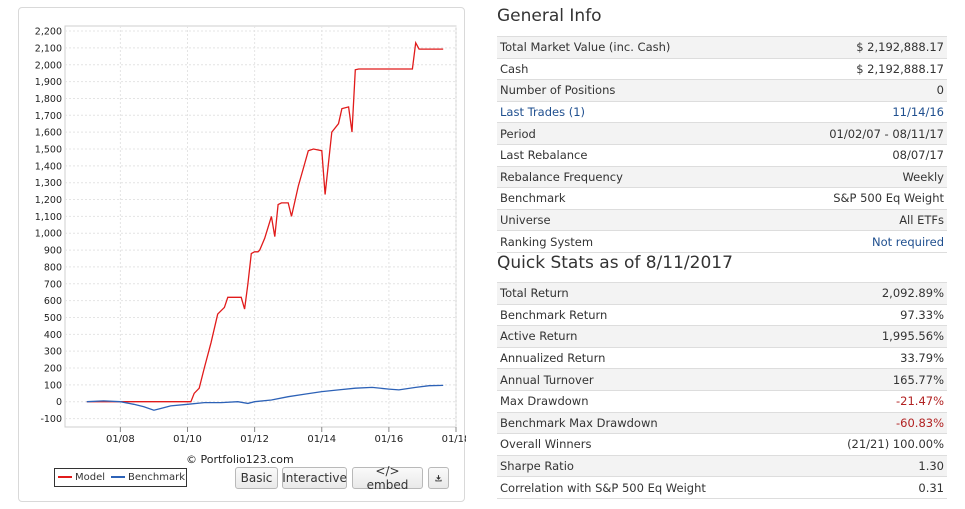 This screenshot has height=509, width=965. What do you see at coordinates (51, 419) in the screenshot?
I see `y-tick-label: -100` at bounding box center [51, 419].